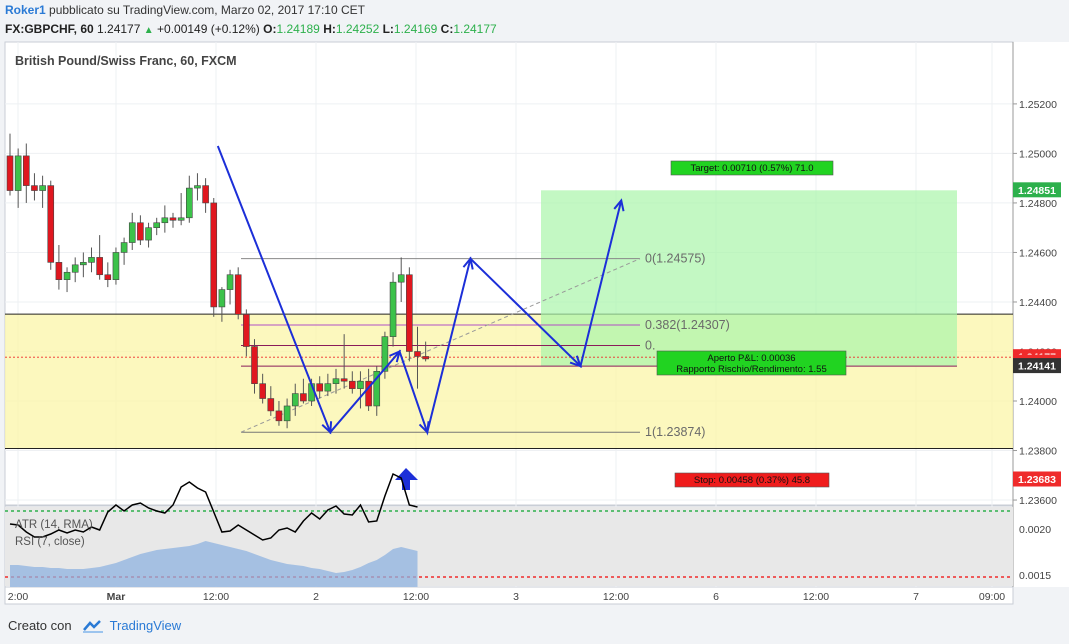 This screenshot has height=644, width=1069. Describe the element at coordinates (1038, 154) in the screenshot. I see `price-tick-label: 1.25000` at that location.